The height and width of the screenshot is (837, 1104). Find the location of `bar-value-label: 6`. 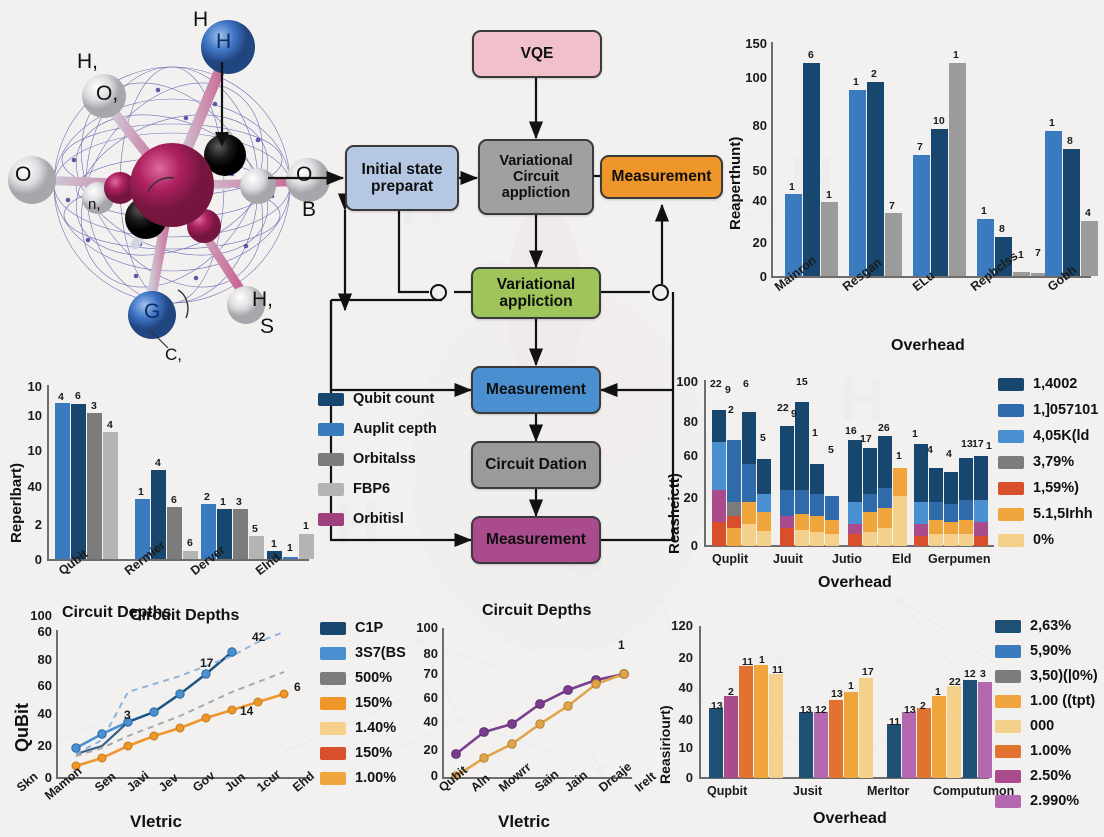

bar-value-label: 6 is located at coordinates (746, 384).